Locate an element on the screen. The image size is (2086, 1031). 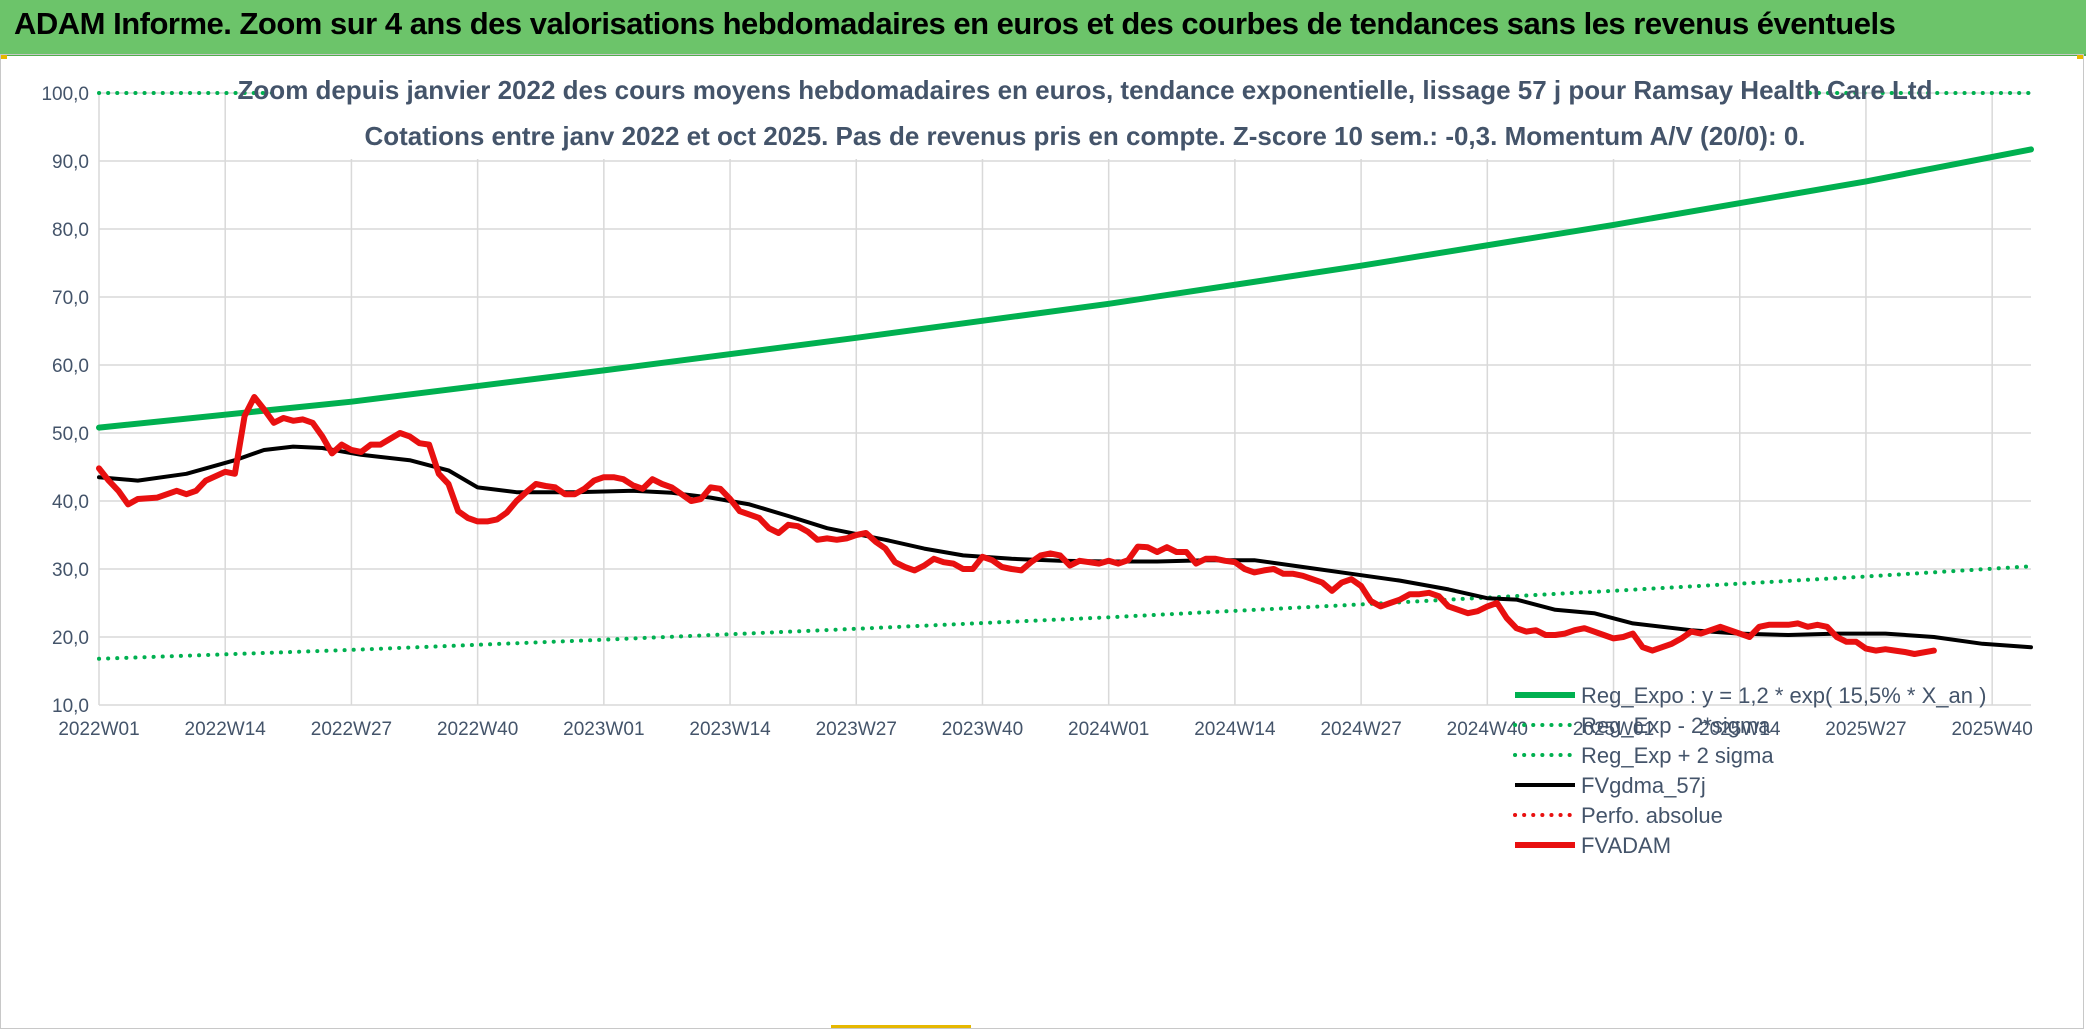
x-tick-label: 2024W01 is located at coordinates (1108, 729).